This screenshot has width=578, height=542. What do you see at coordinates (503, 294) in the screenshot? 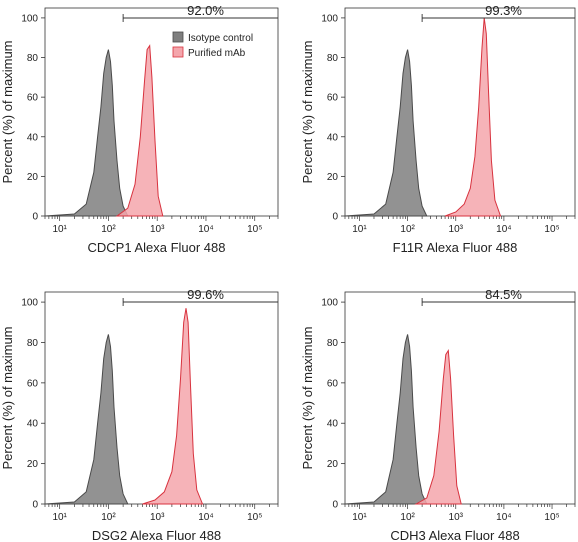
I see `gate-percentage: 84.5%` at bounding box center [503, 294].